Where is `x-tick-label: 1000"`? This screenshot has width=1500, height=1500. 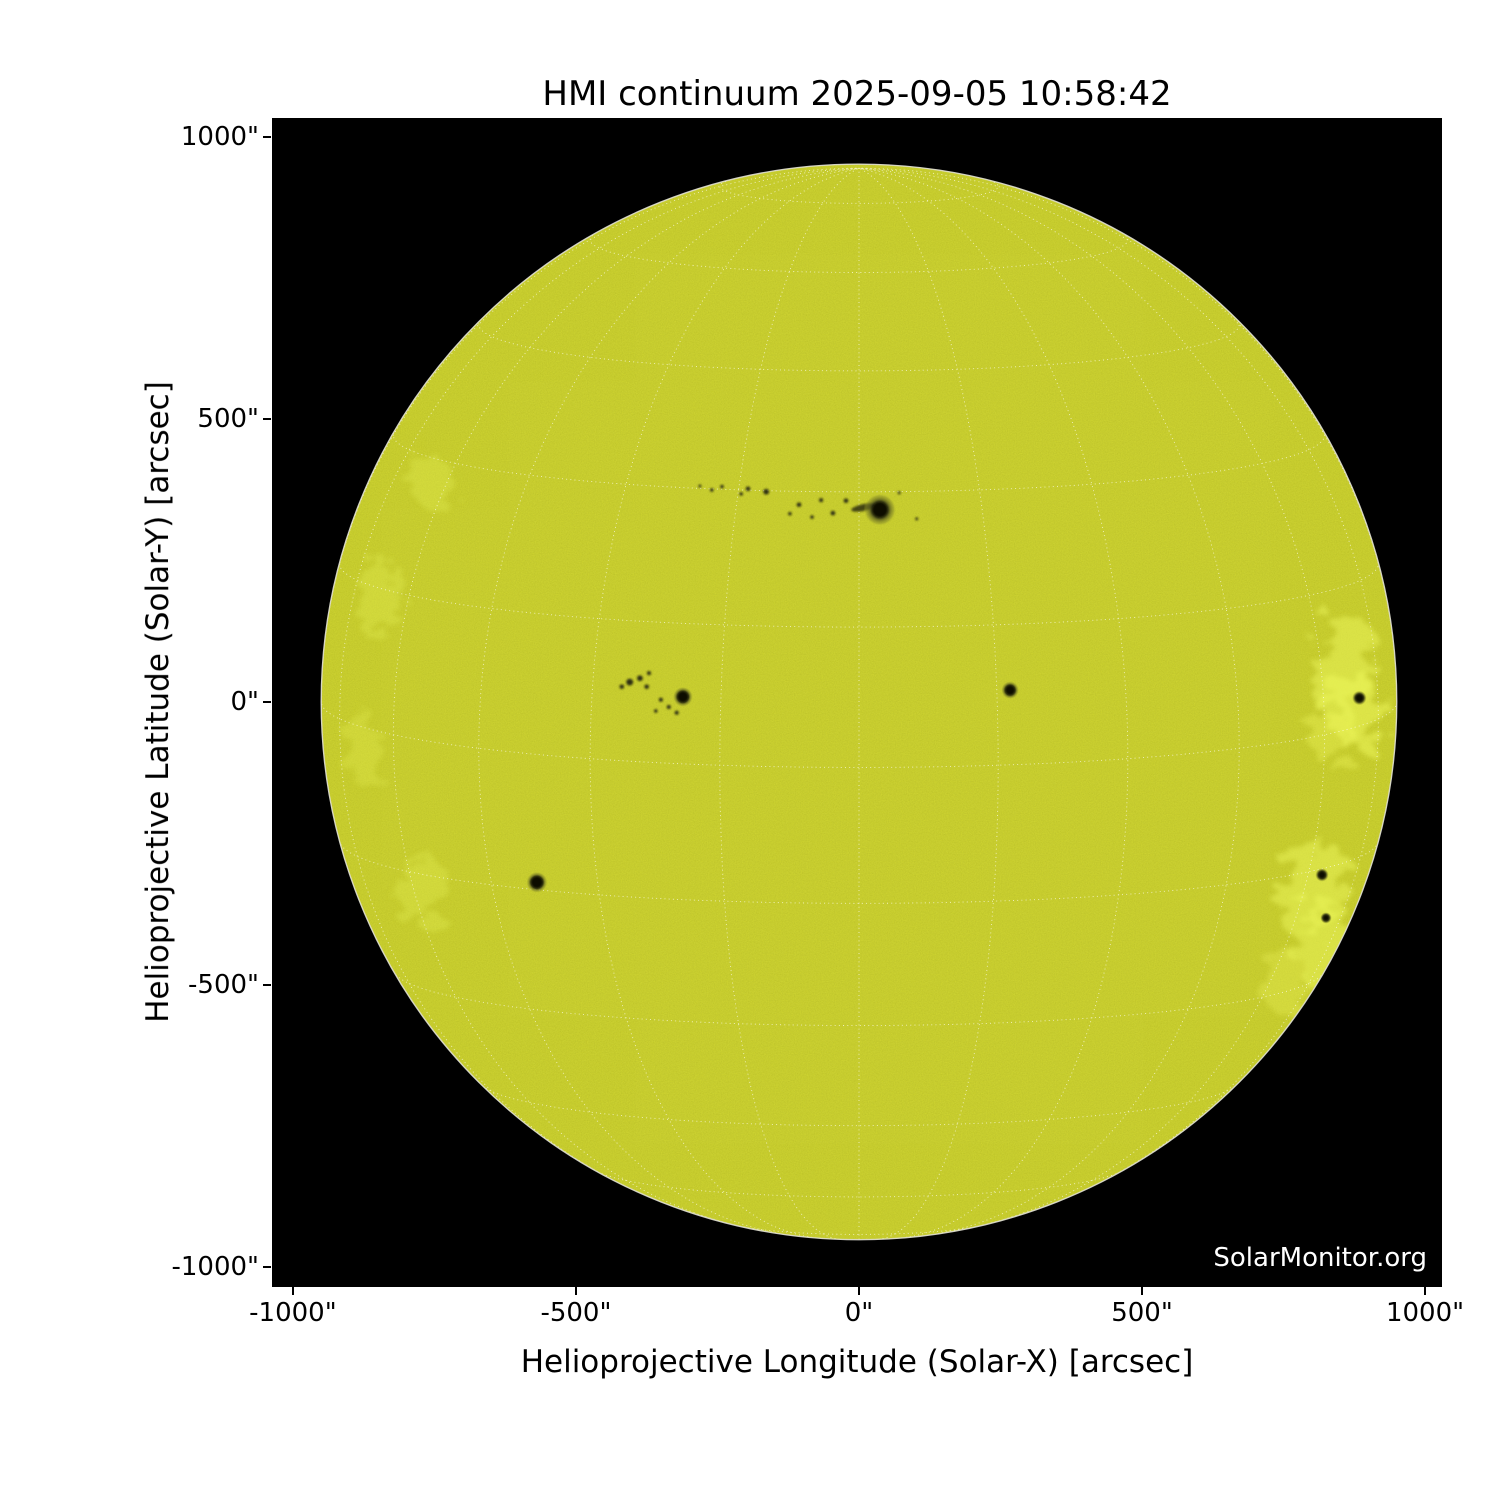 x-tick-label: 1000" is located at coordinates (1425, 1313).